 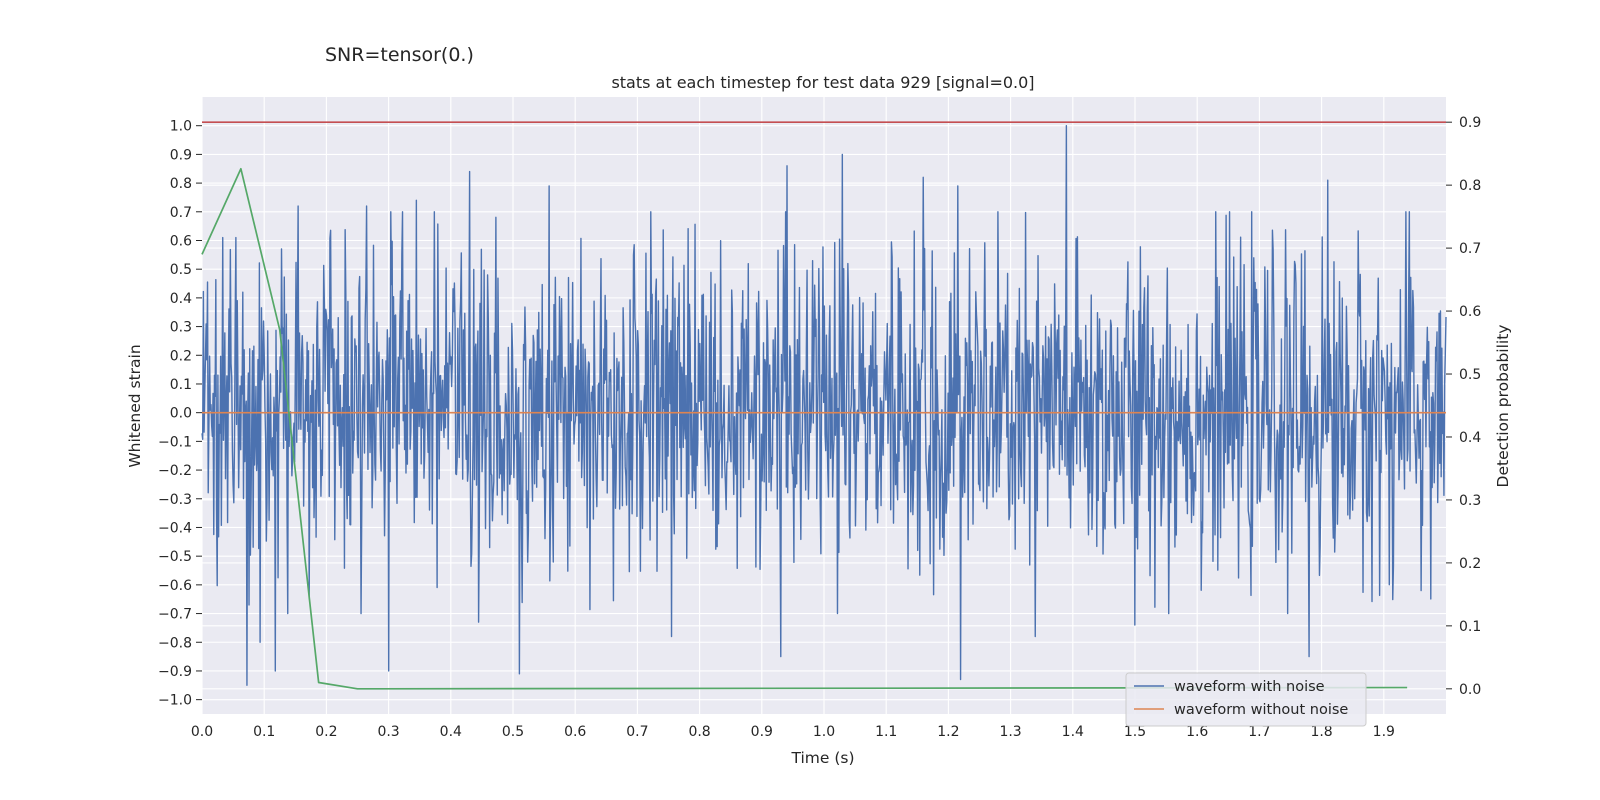 What do you see at coordinates (1470, 123) in the screenshot?
I see `y-tick-label-right: 0.9` at bounding box center [1470, 123].